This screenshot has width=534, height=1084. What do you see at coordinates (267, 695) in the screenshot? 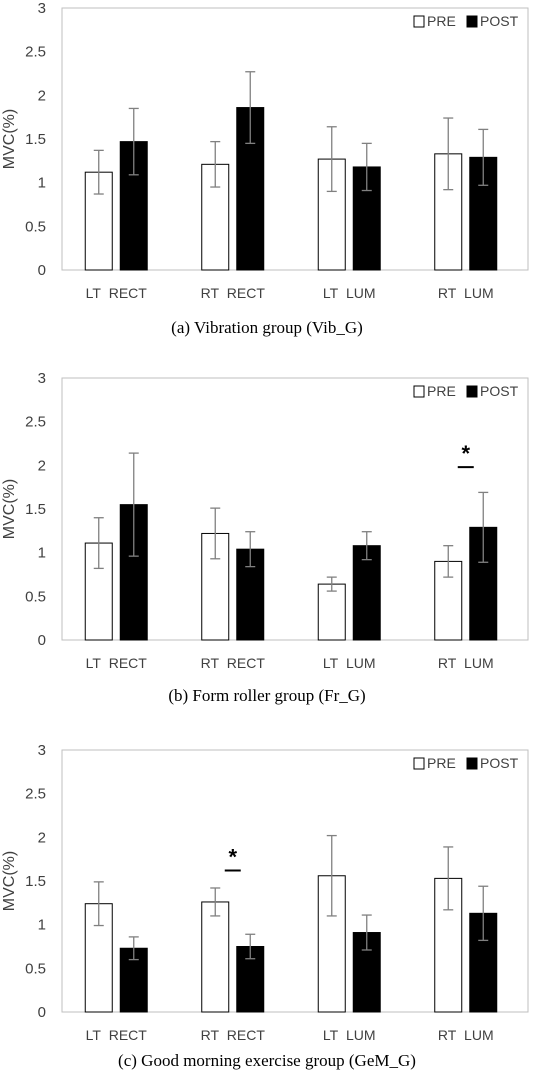
I see `caption-b: (b) Form roller group (Fr_G)` at bounding box center [267, 695].